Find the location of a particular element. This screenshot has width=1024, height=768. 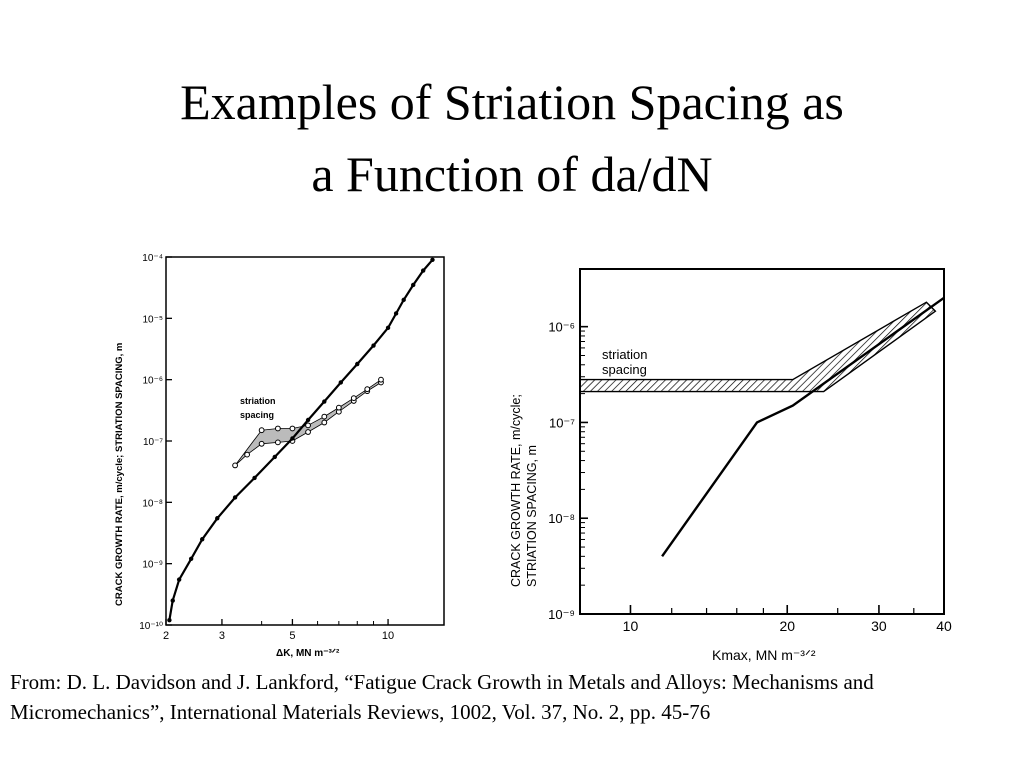

x-tick-label: 20 is located at coordinates (787, 626).